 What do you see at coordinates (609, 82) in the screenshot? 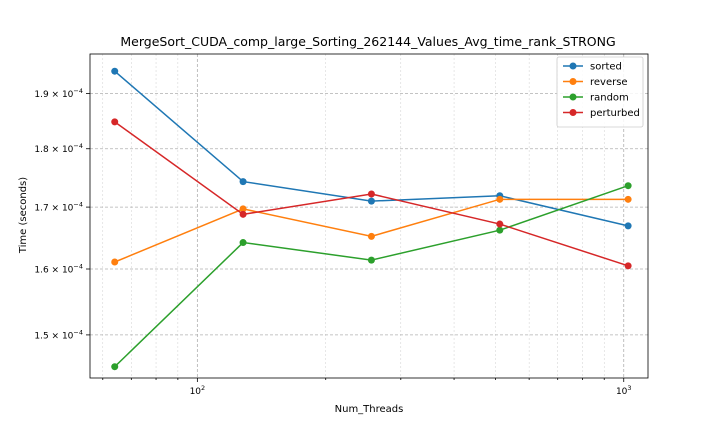
I see `legend-label: reverse` at bounding box center [609, 82].